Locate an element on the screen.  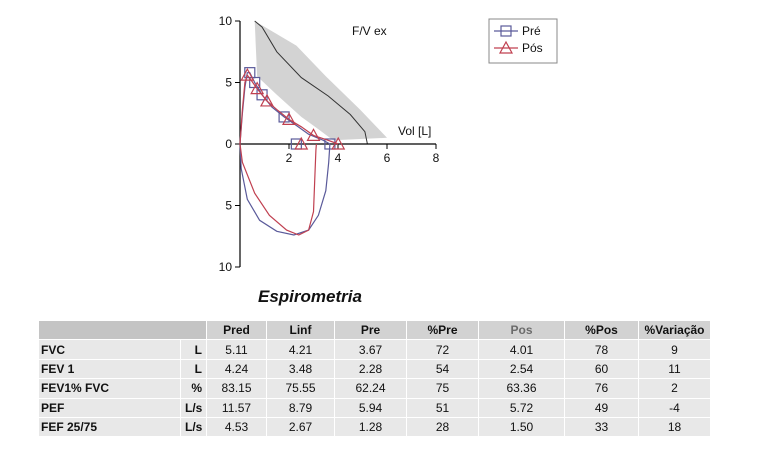
header-blank is located at coordinates (122, 330).